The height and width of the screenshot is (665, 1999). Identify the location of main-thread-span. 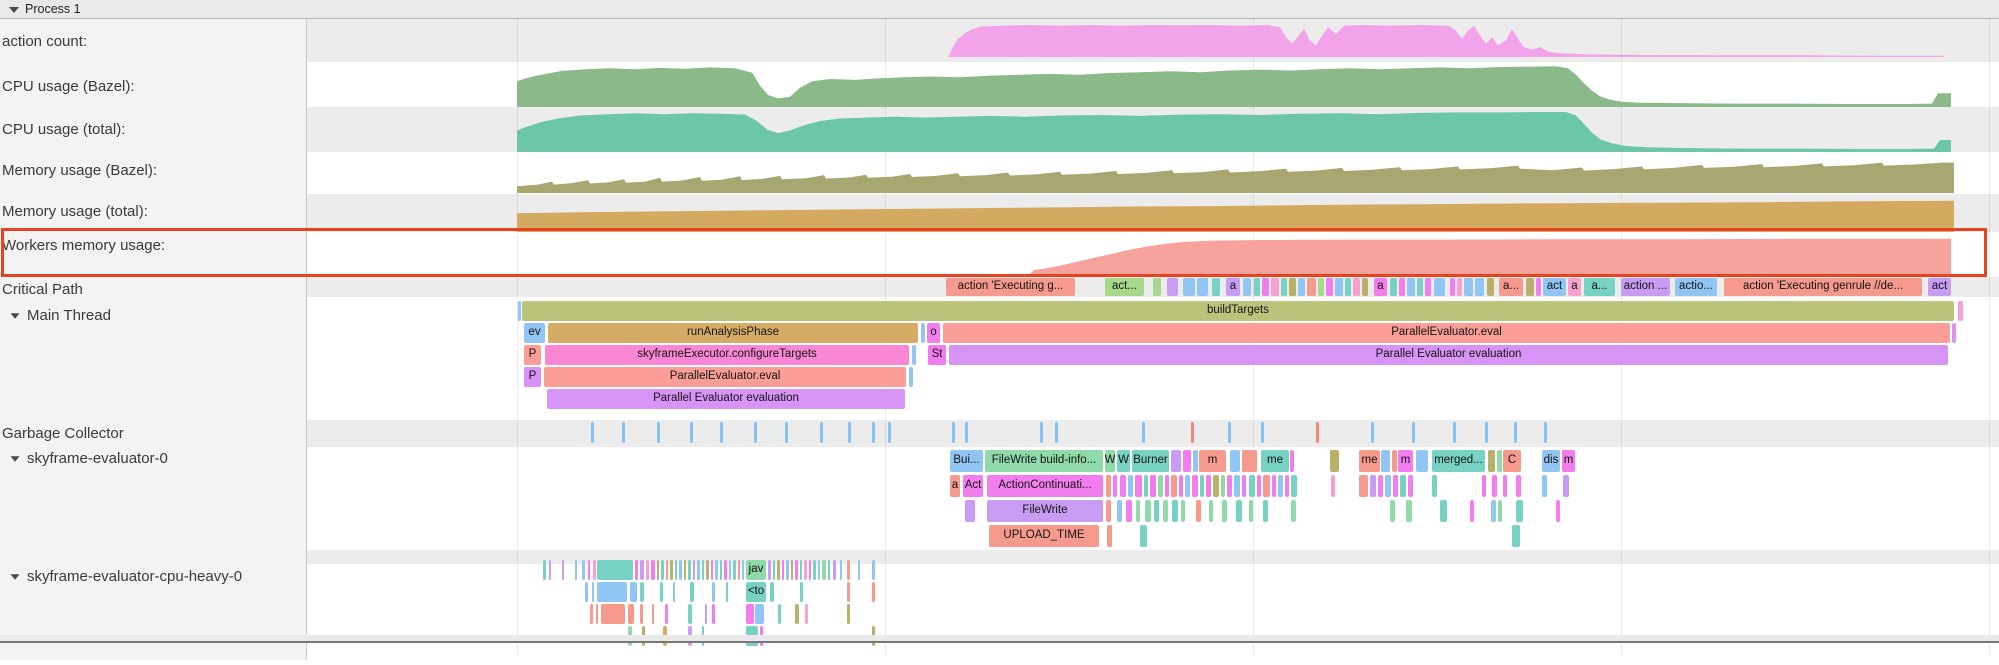
(911, 377).